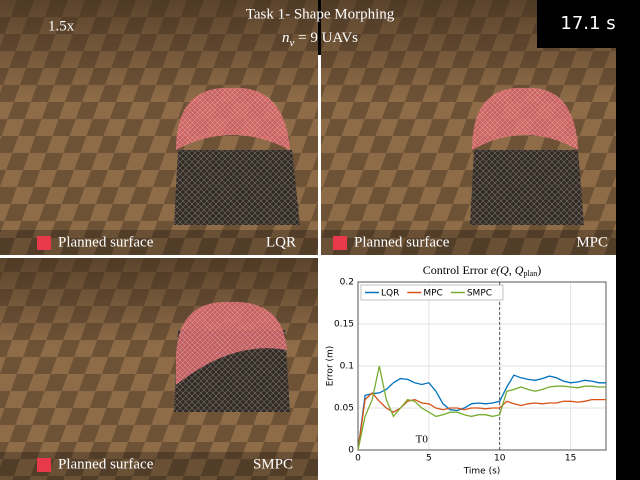 Image resolution: width=640 pixels, height=480 pixels. What do you see at coordinates (61, 26) in the screenshot?
I see `speed: 1.5x` at bounding box center [61, 26].